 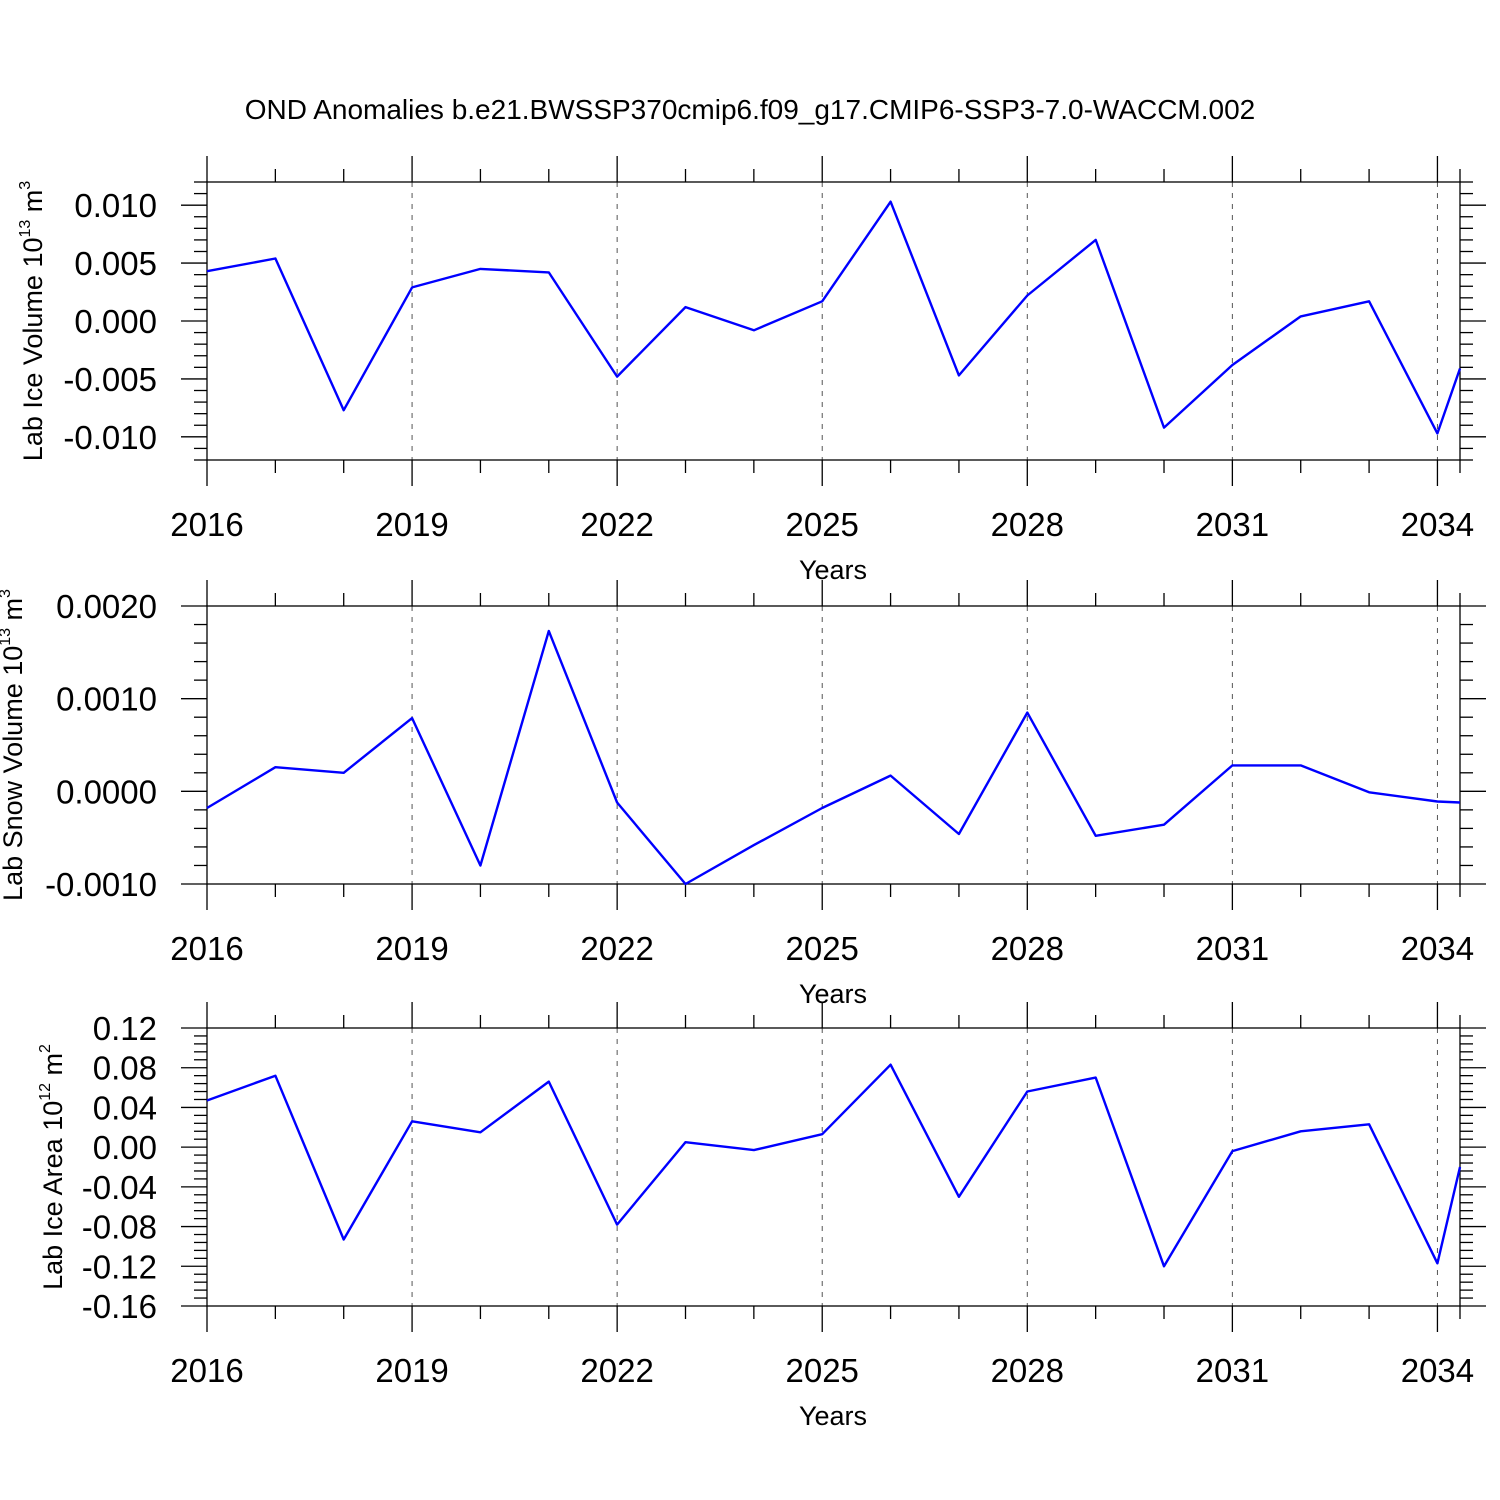 I want to click on y-axis-label: Lab Snow Volume 1013 m3, so click(x=14, y=745).